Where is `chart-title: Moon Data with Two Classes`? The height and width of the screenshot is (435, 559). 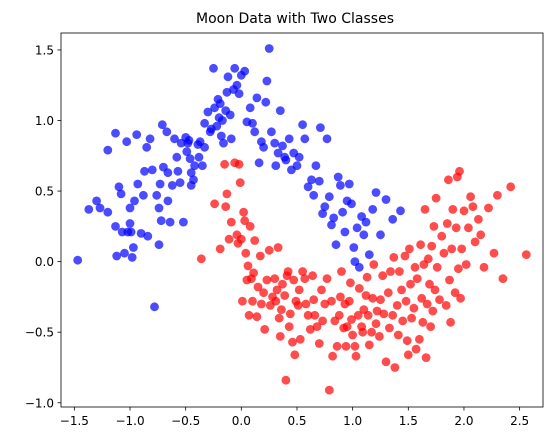 chart-title: Moon Data with Two Classes is located at coordinates (295, 19).